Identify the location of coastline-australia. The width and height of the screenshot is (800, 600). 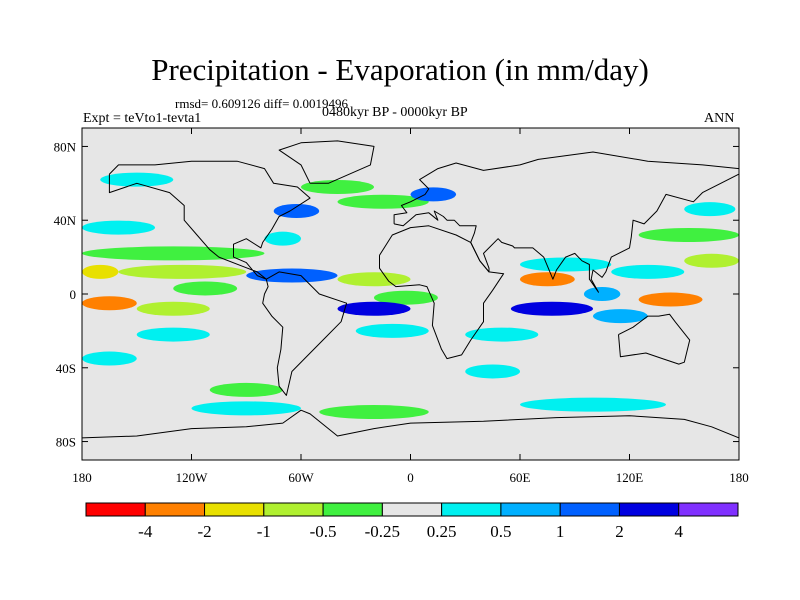
(654, 339).